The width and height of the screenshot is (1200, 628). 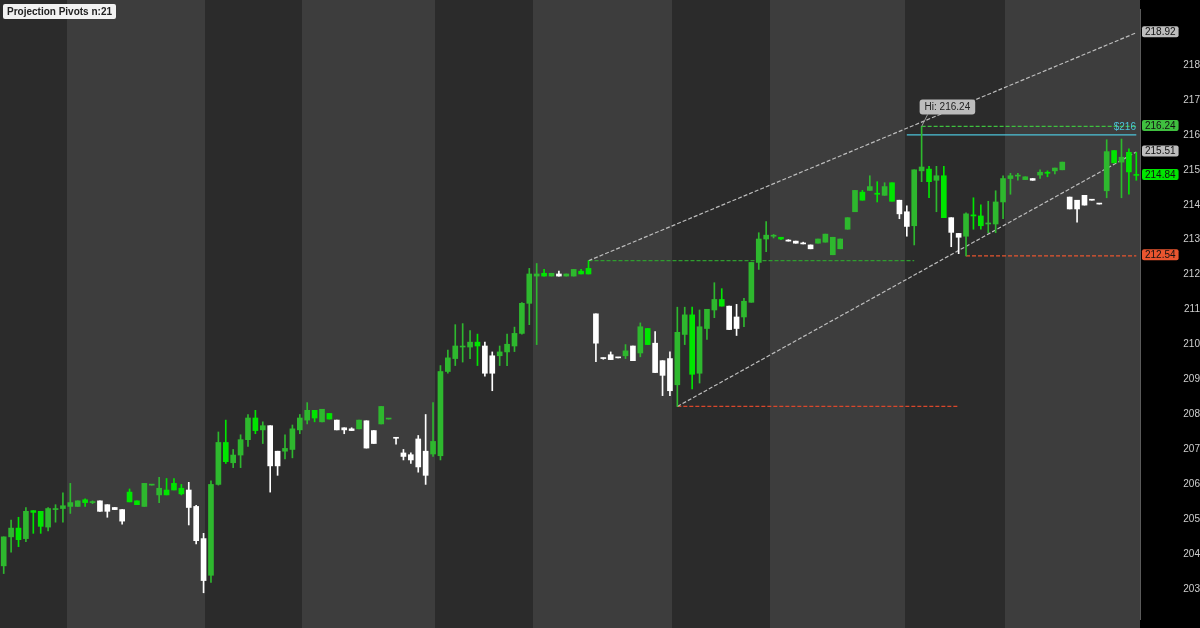 What do you see at coordinates (1191, 274) in the screenshot?
I see `y-tick-label: 212` at bounding box center [1191, 274].